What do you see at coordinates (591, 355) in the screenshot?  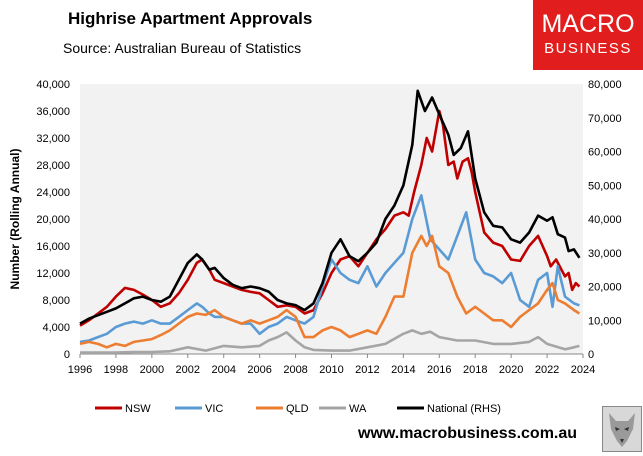 I see `y-right-tick-label: 0` at bounding box center [591, 355].